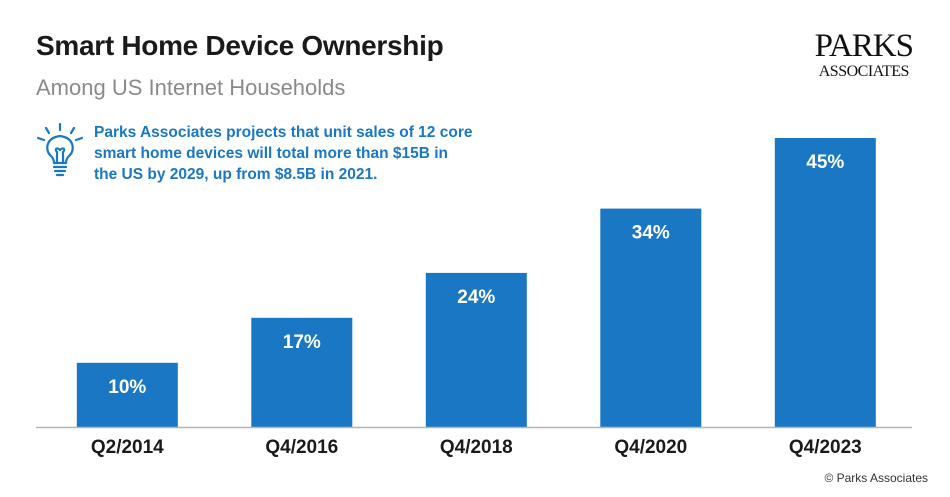 The image size is (950, 497). Describe the element at coordinates (60, 149) in the screenshot. I see `lightbulb-icon` at that location.